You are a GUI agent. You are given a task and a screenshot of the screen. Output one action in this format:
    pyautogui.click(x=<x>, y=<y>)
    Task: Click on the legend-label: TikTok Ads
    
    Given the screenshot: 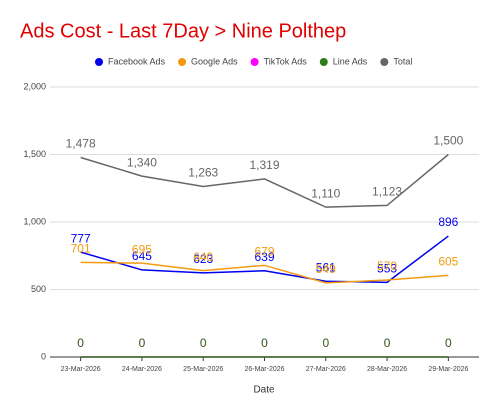 What is the action you would take?
    pyautogui.click(x=286, y=61)
    